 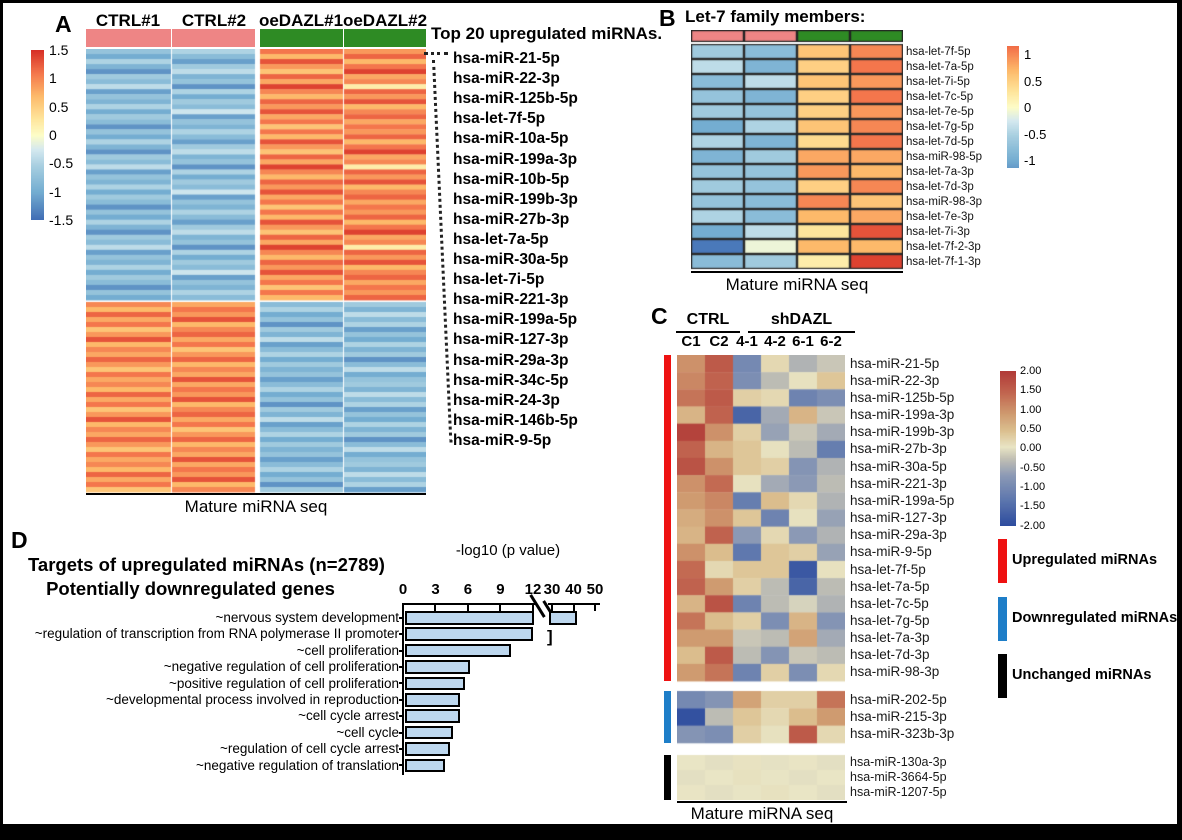 I want to click on colorbar-c-tick: -1.00, so click(x=1033, y=487).